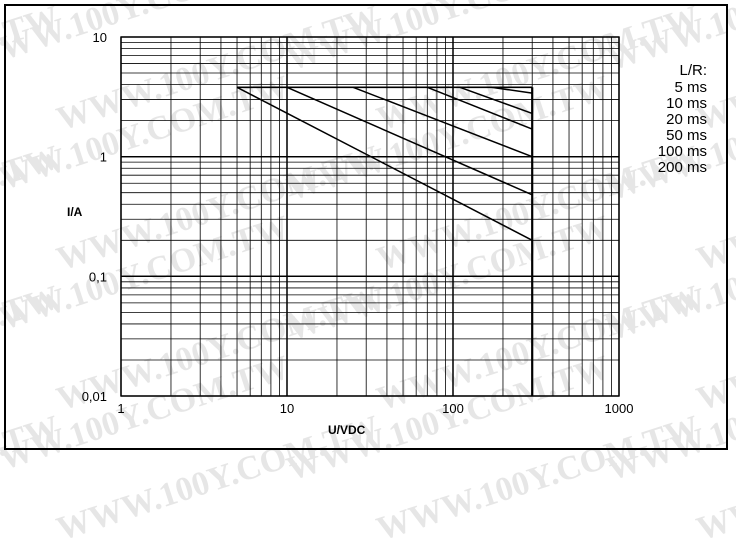  I want to click on legend-entry: 5 ms, so click(690, 87).